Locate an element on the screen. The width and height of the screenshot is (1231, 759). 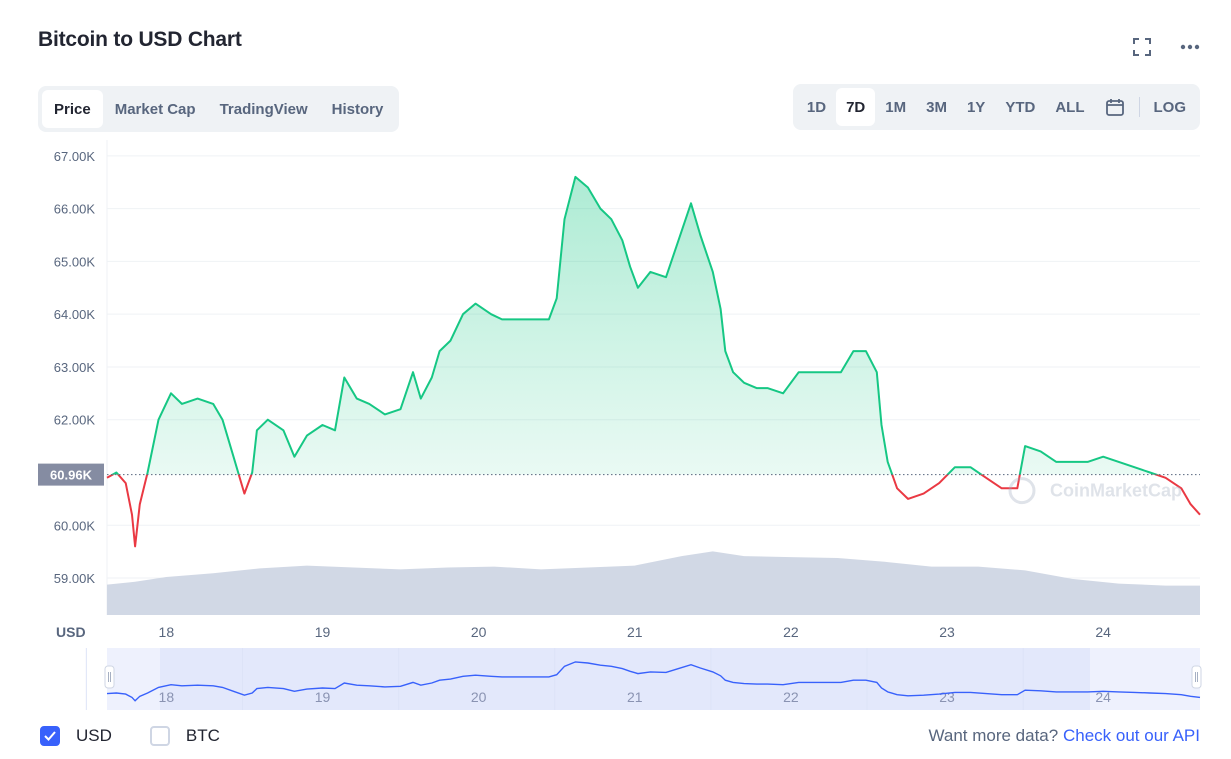
brush-x-tick-label: 18 is located at coordinates (167, 697).